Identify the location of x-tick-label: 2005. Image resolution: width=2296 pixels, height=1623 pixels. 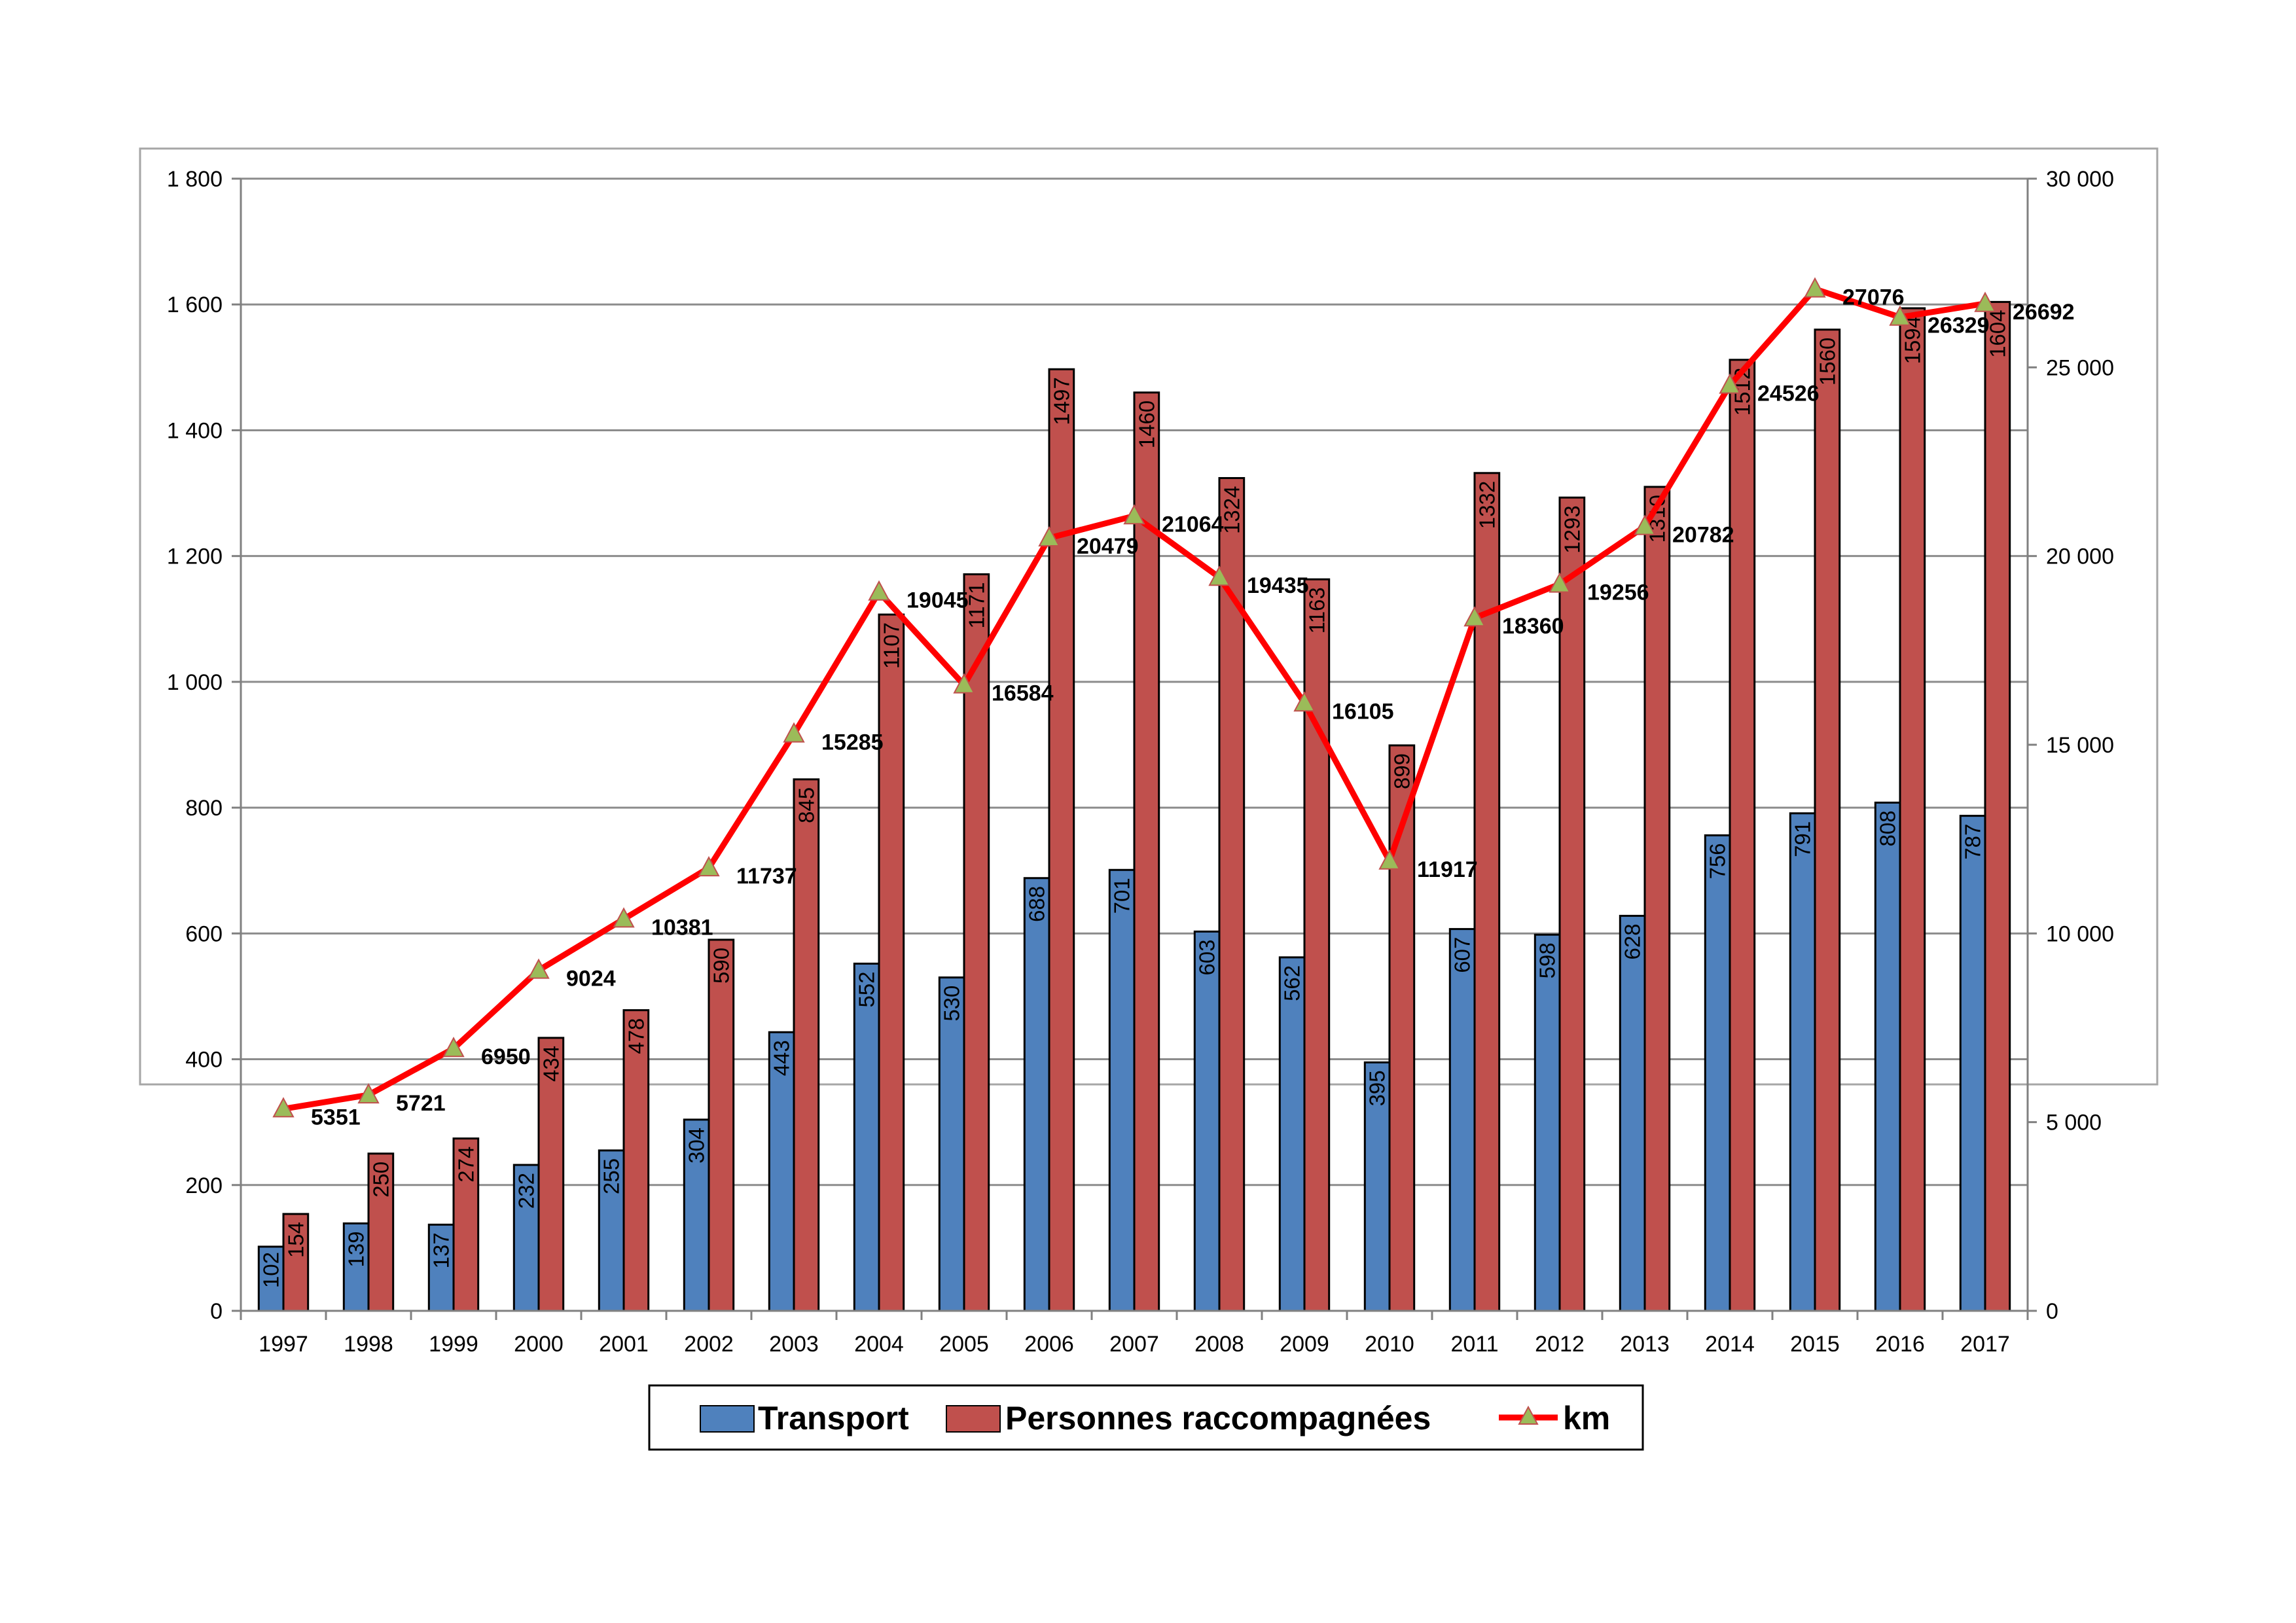
(964, 1344).